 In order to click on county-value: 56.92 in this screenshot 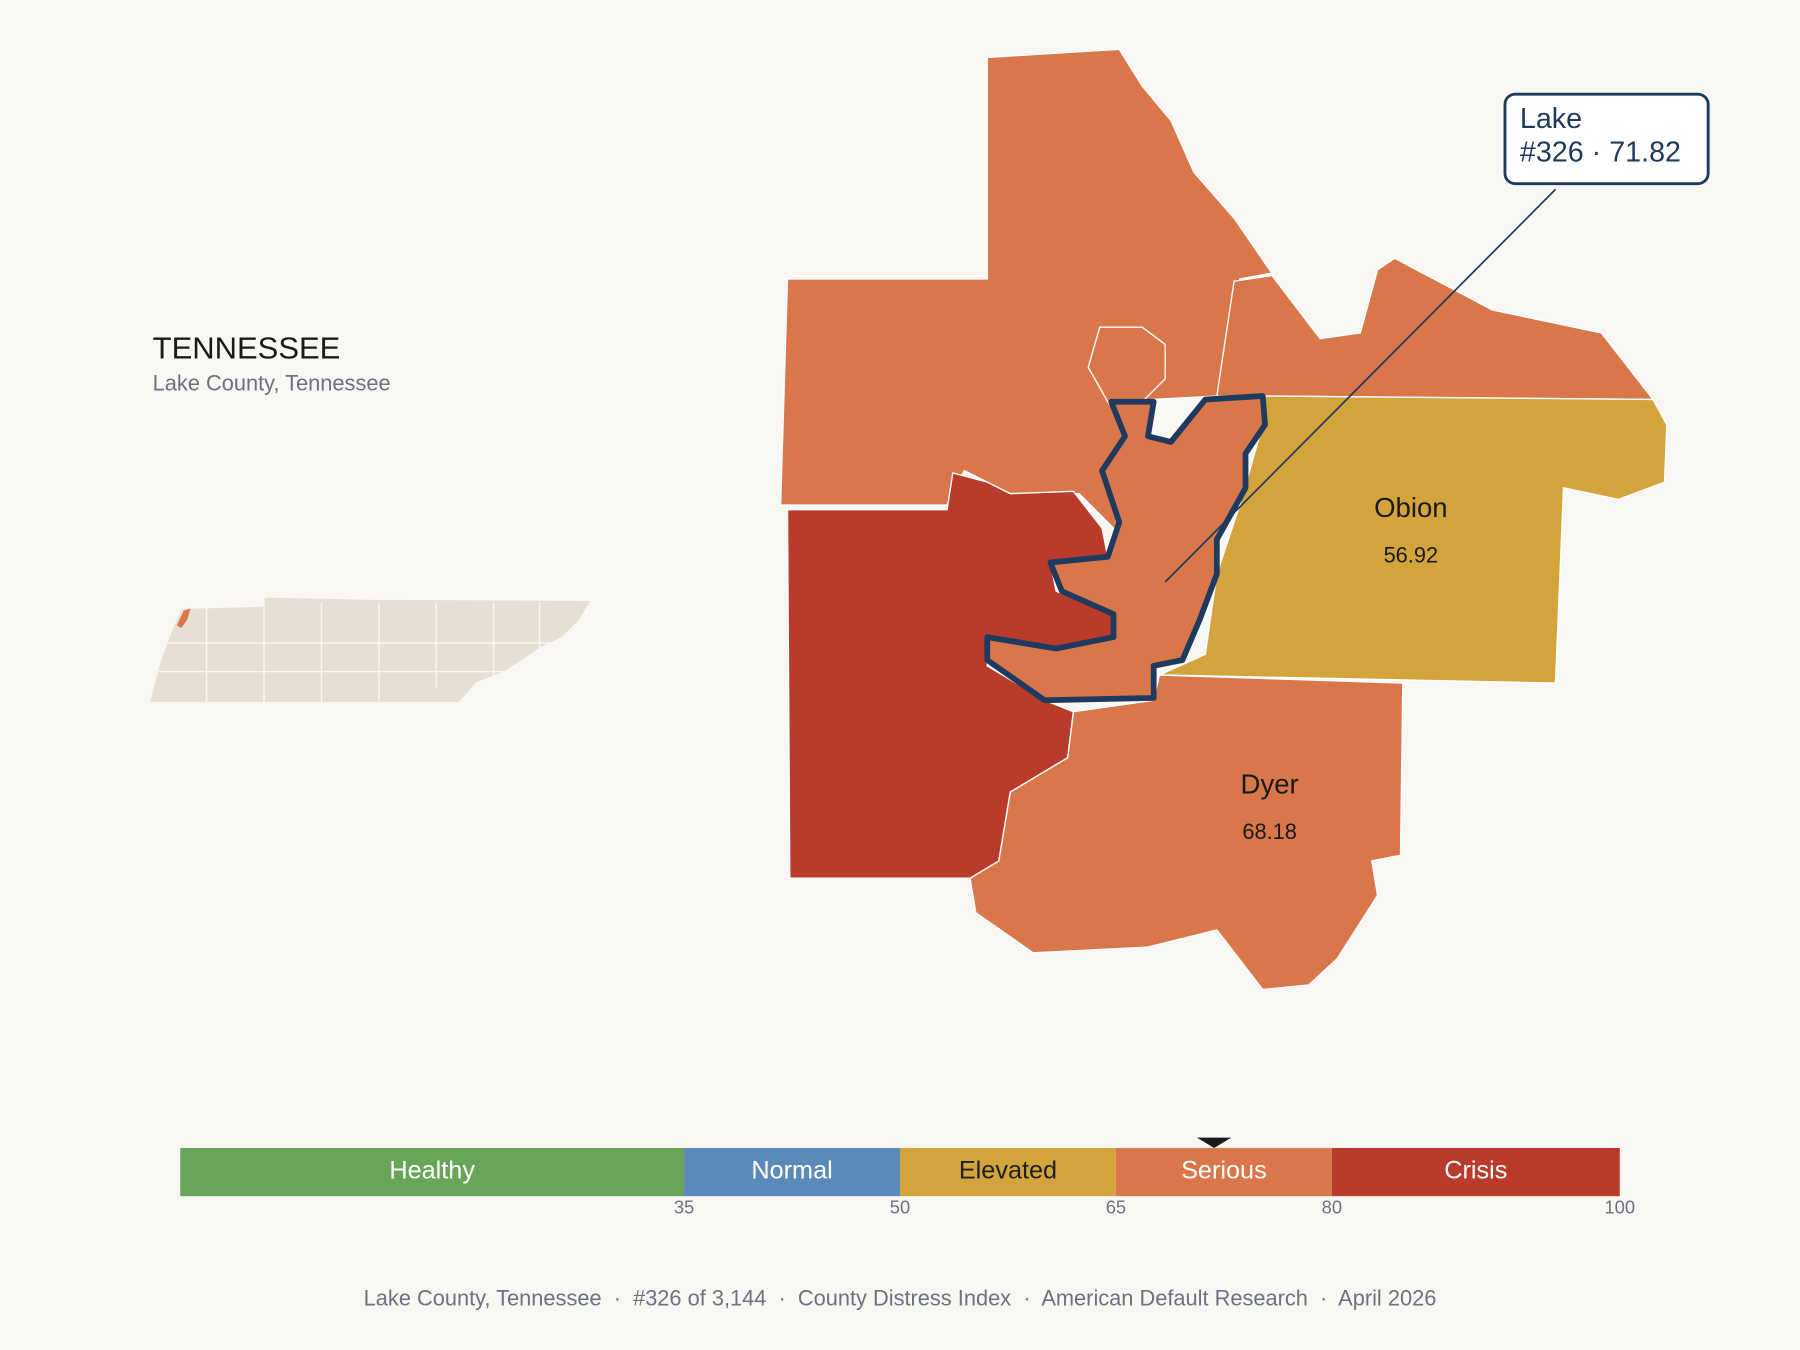, I will do `click(1411, 555)`.